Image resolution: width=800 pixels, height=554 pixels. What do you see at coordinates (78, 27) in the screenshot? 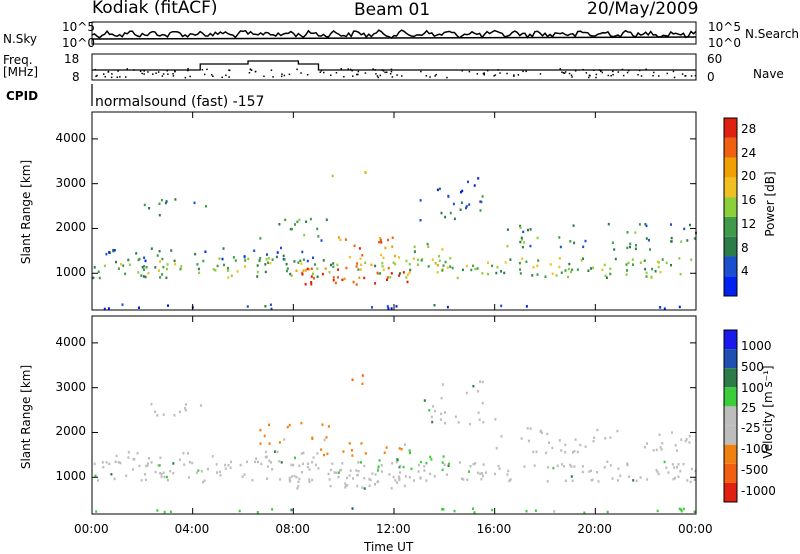
I see `noise-tick-high: 10^5` at bounding box center [78, 27].